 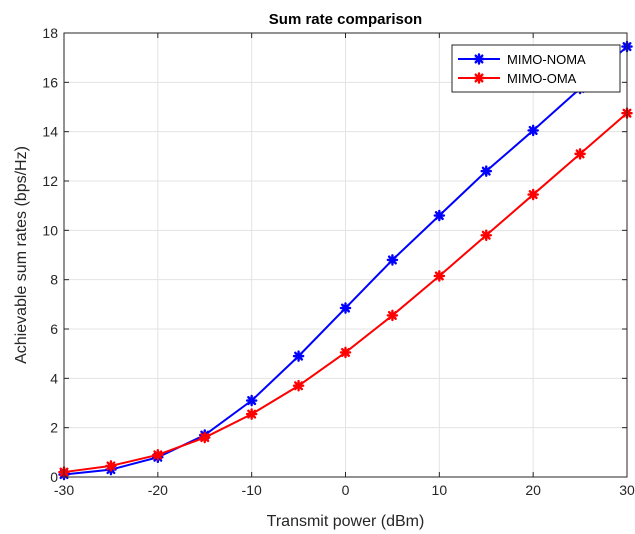 What do you see at coordinates (54, 329) in the screenshot?
I see `y-tick-label: 6` at bounding box center [54, 329].